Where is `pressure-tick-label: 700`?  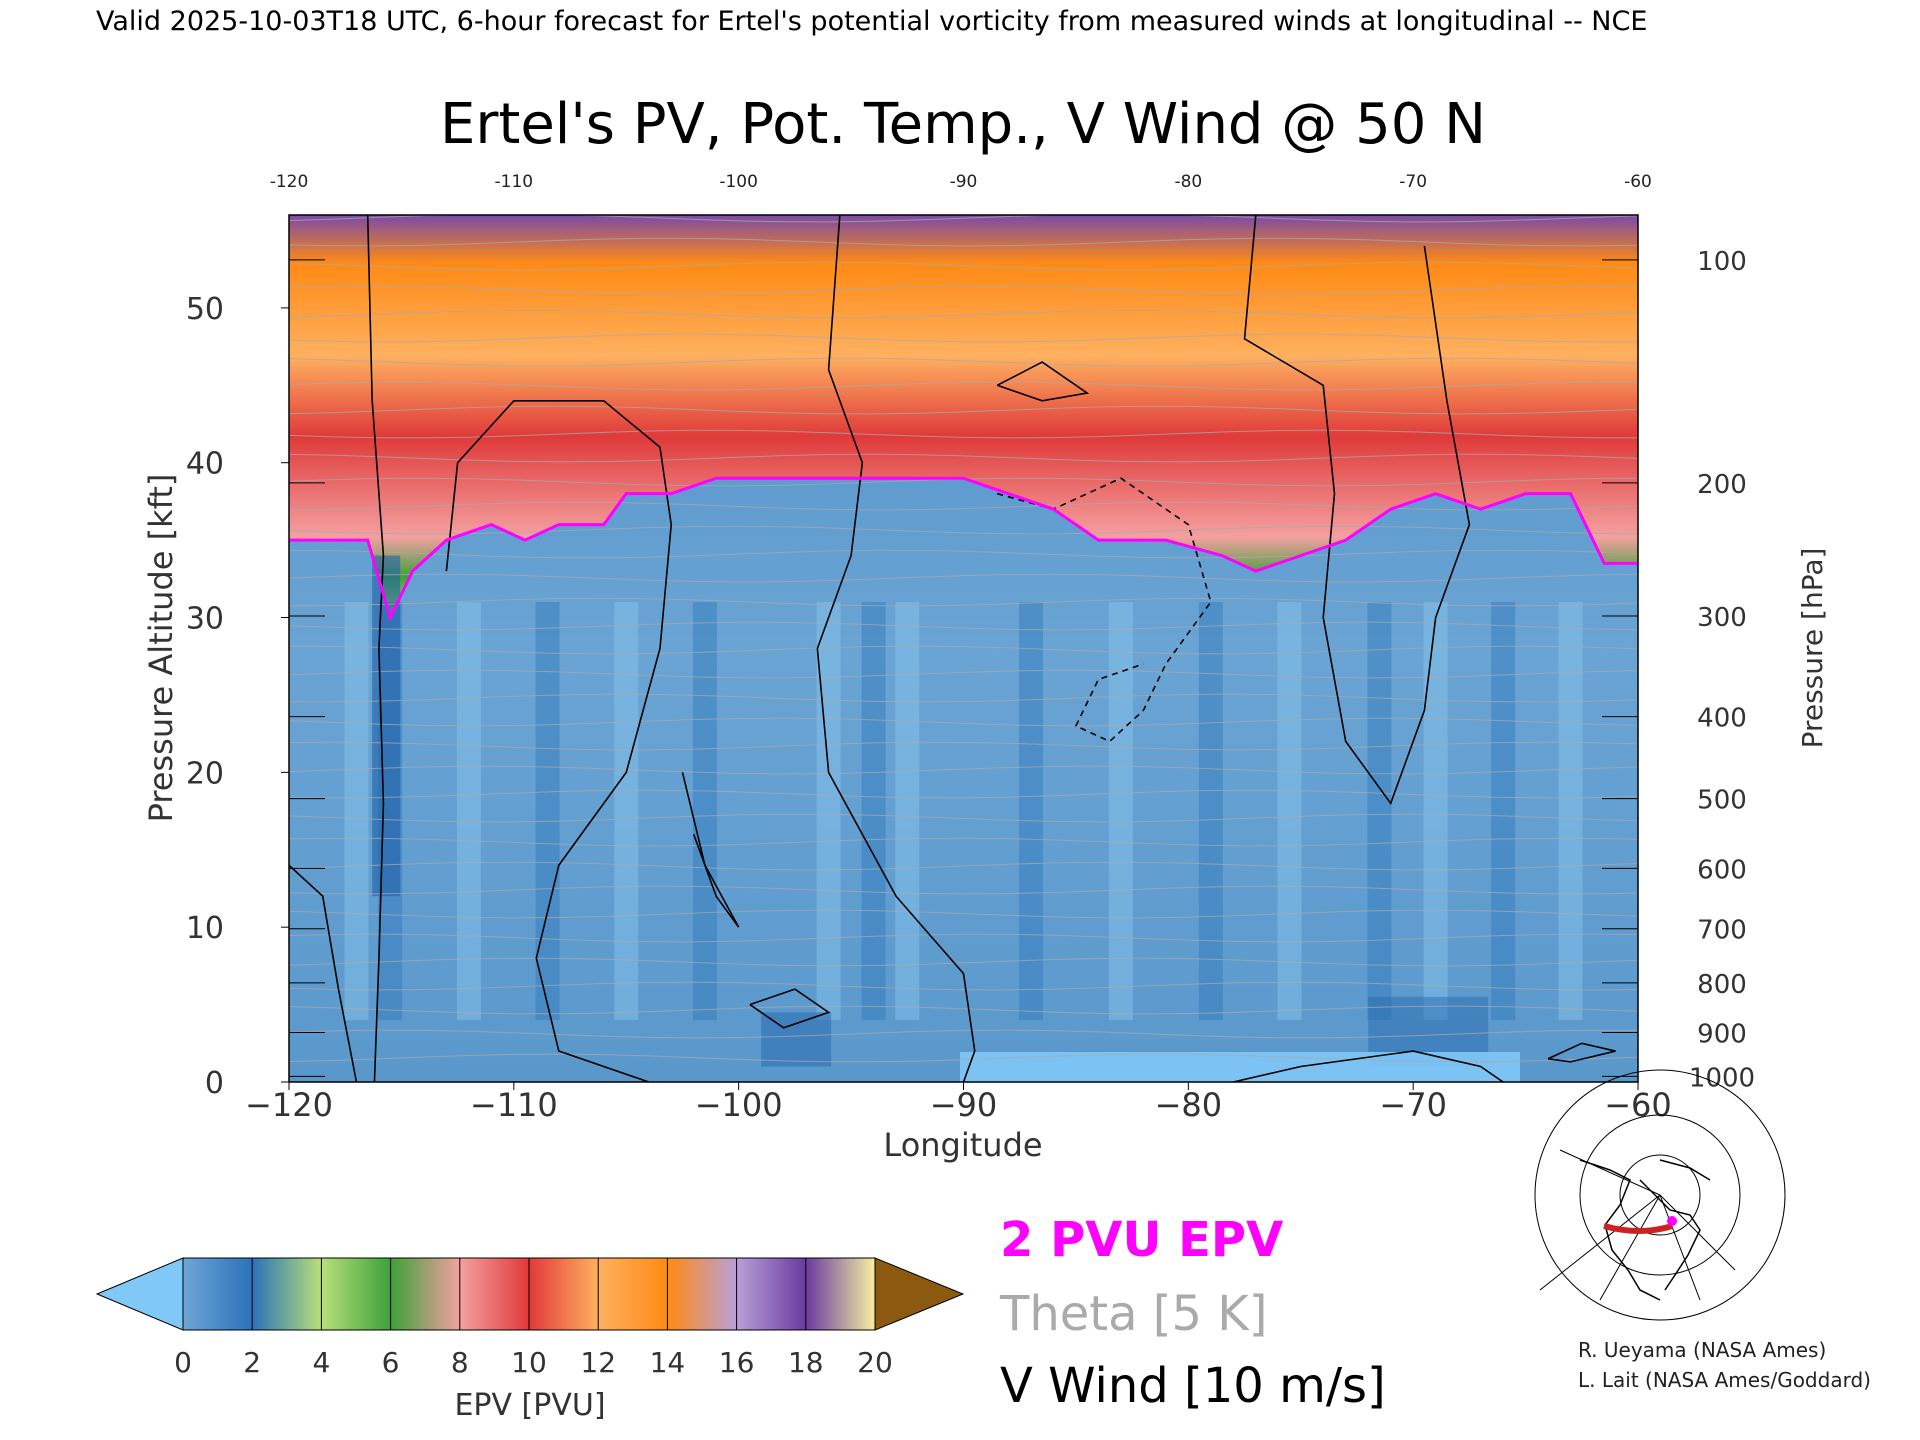 pressure-tick-label: 700 is located at coordinates (1722, 931).